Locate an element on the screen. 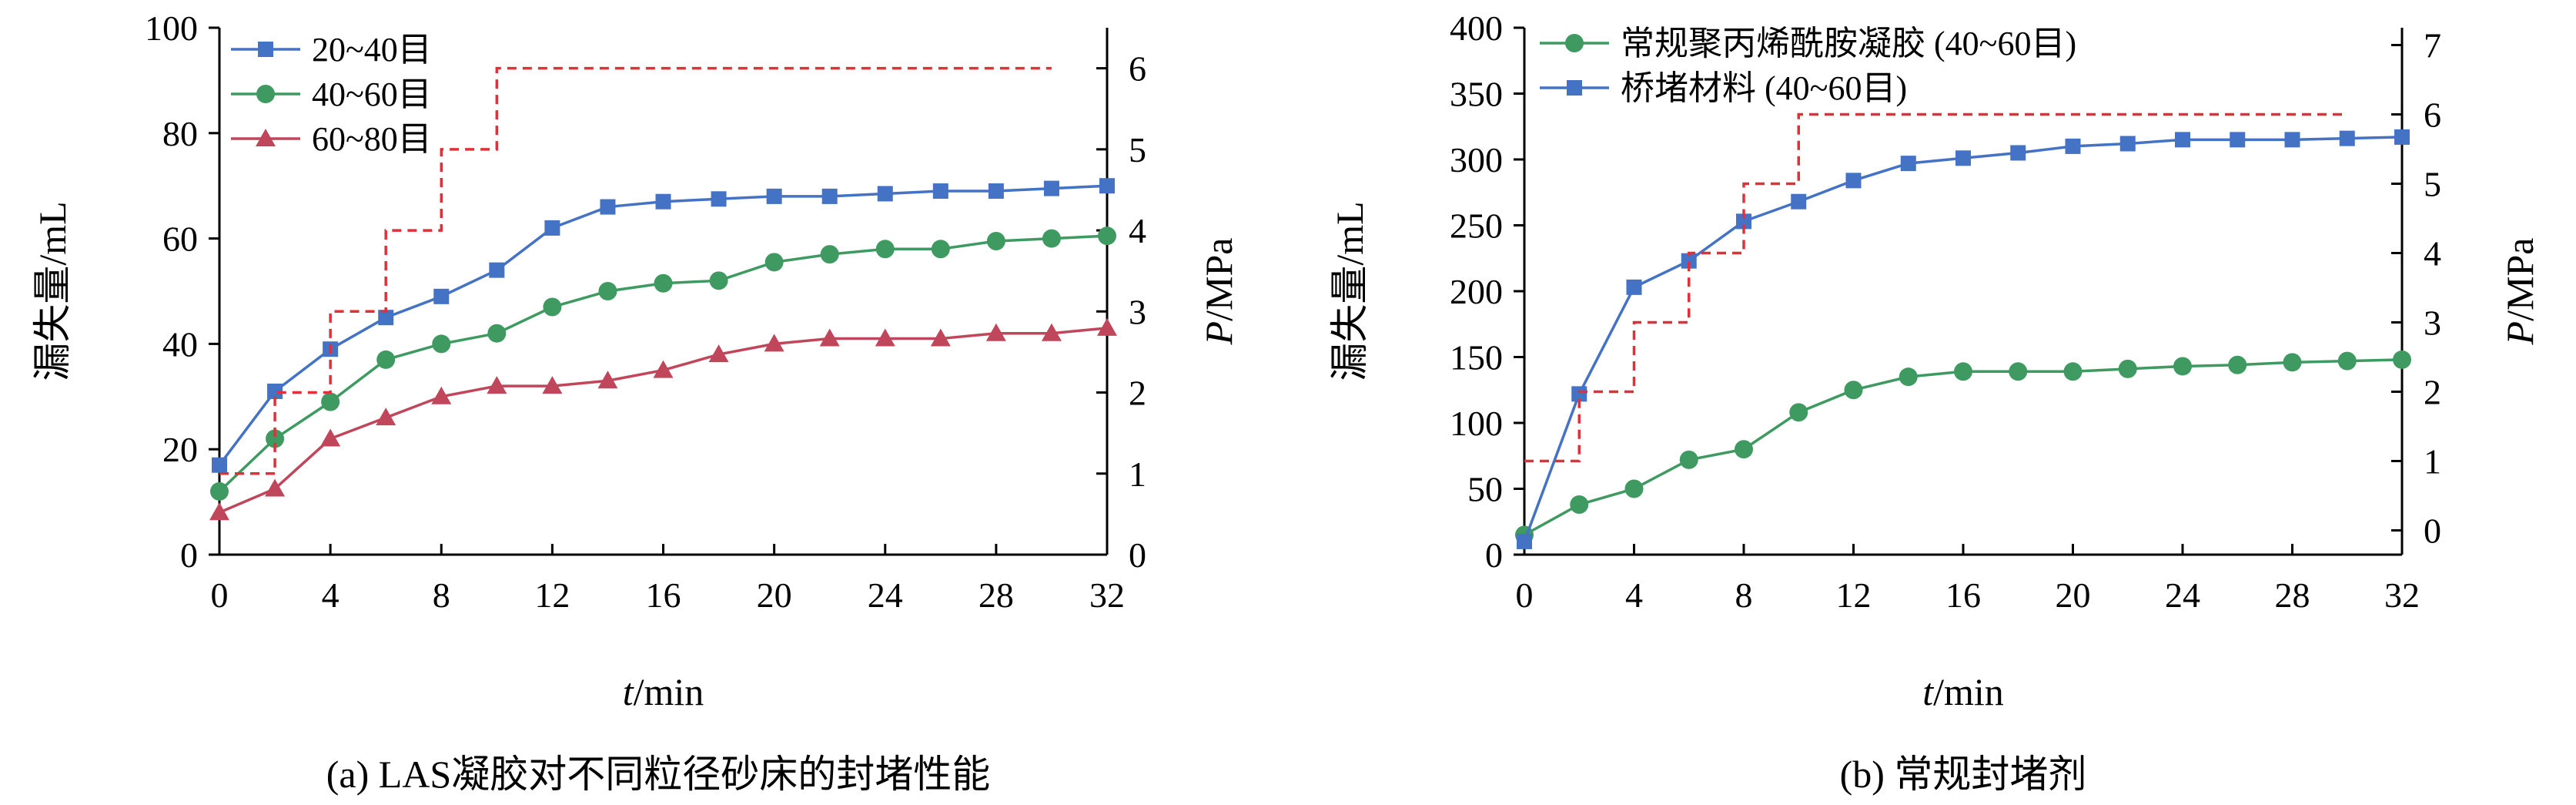  pressure-step-line is located at coordinates (1935, 287).